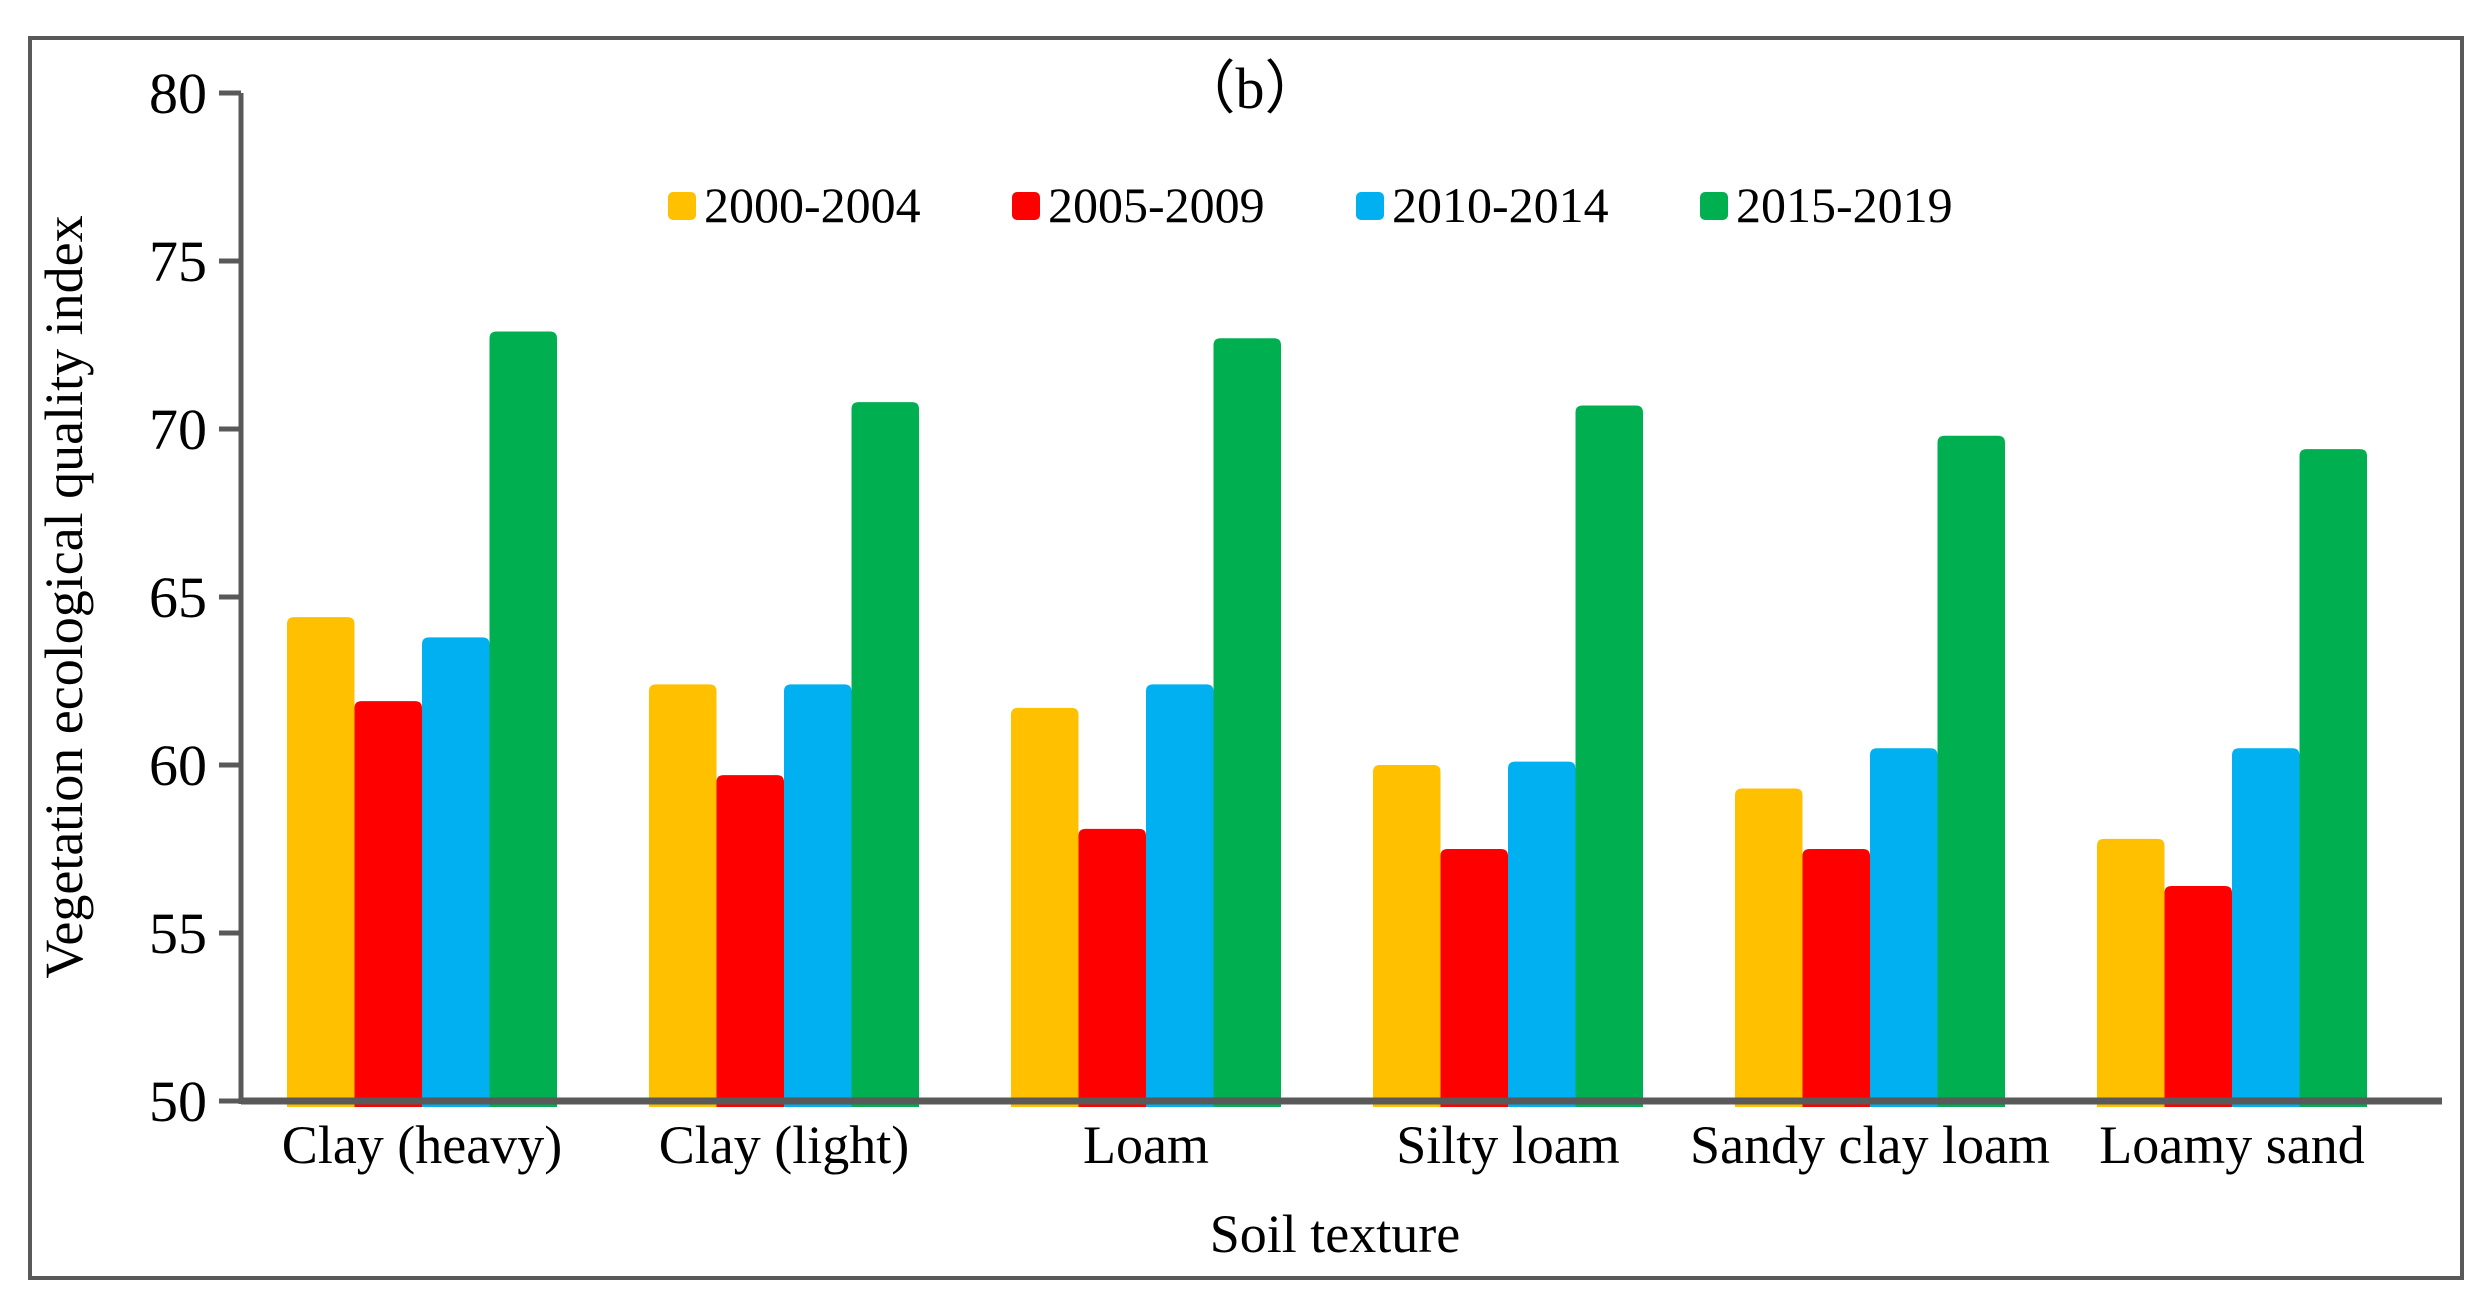  What do you see at coordinates (812, 205) in the screenshot?
I see `legend-label: 2000-2004` at bounding box center [812, 205].